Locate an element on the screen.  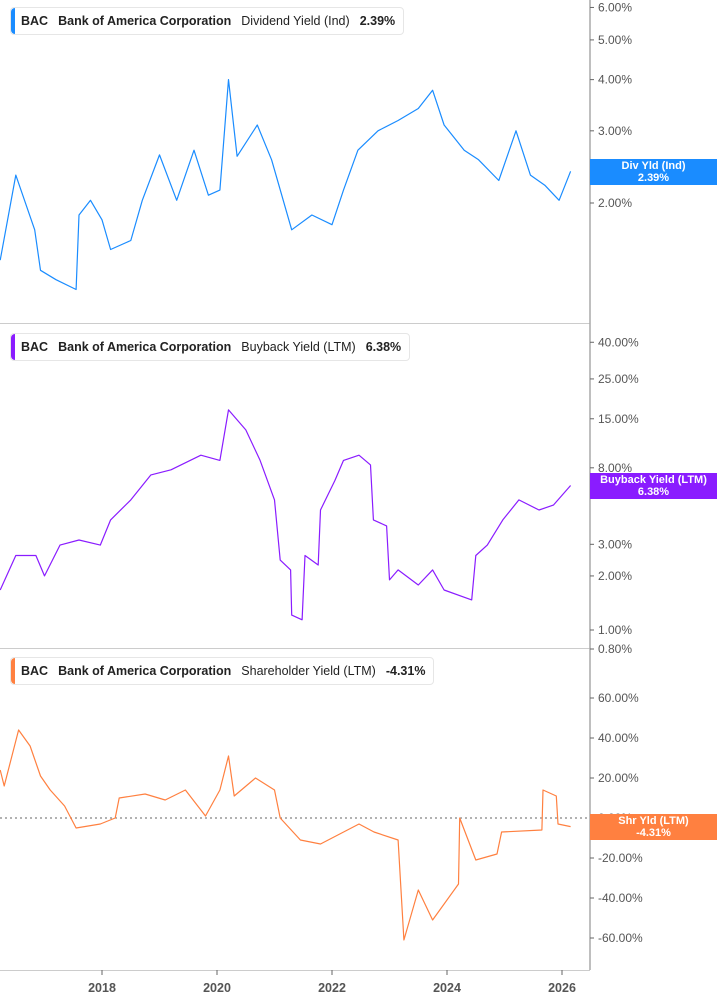
x-tick-label: 2024 is located at coordinates (447, 988).